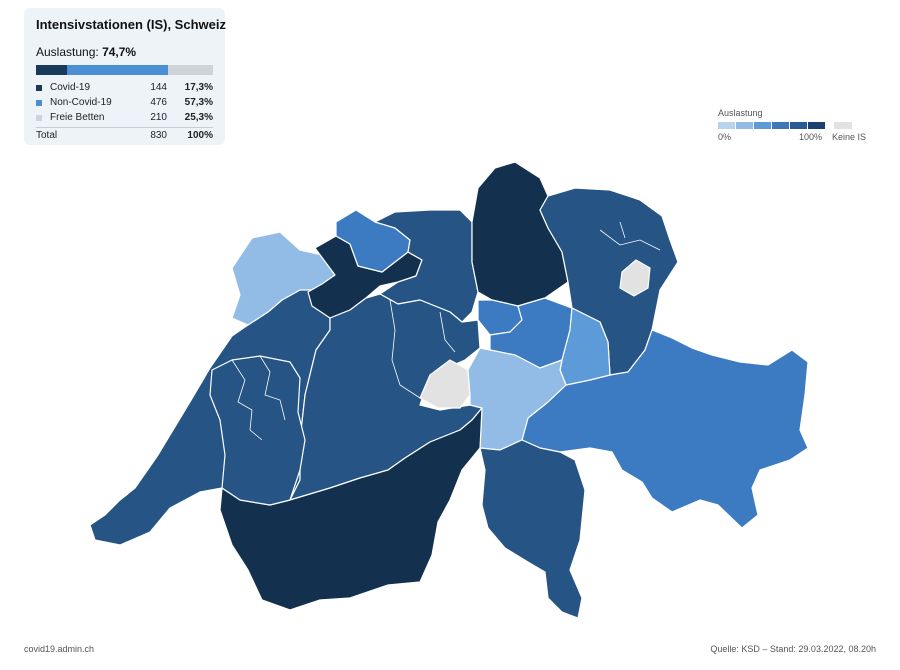 This screenshot has width=900, height=670. What do you see at coordinates (190, 70) in the screenshot?
I see `bar-segment-free-beds` at bounding box center [190, 70].